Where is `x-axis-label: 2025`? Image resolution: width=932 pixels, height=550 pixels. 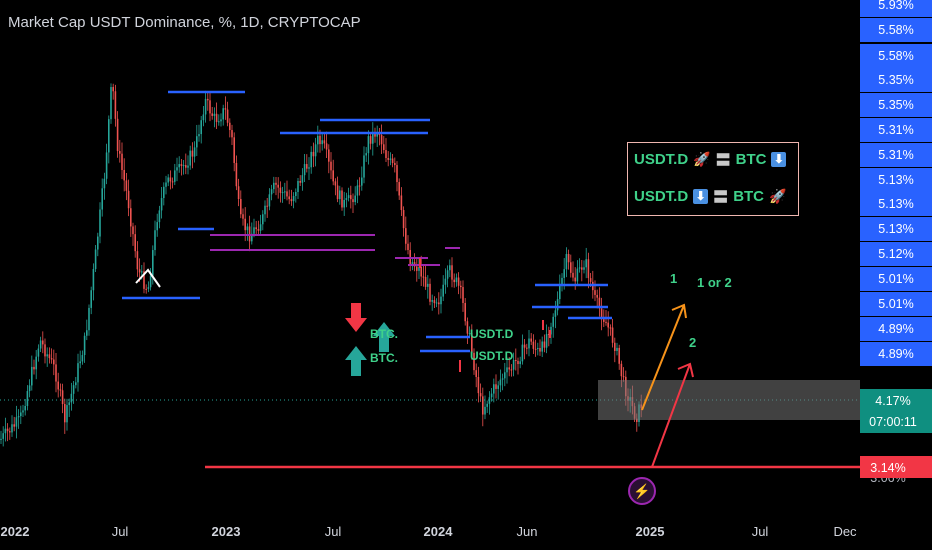 x-axis-label: 2025 is located at coordinates (650, 531).